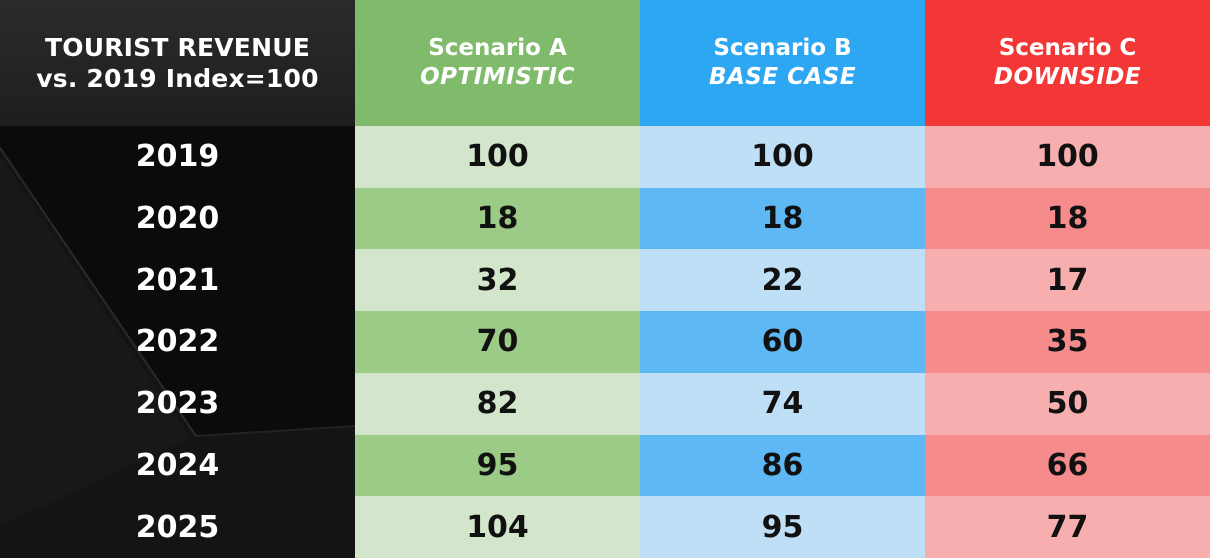 Image resolution: width=1210 pixels, height=558 pixels. Describe the element at coordinates (1067, 77) in the screenshot. I see `scenario-subtitle: DOWNSIDE` at that location.